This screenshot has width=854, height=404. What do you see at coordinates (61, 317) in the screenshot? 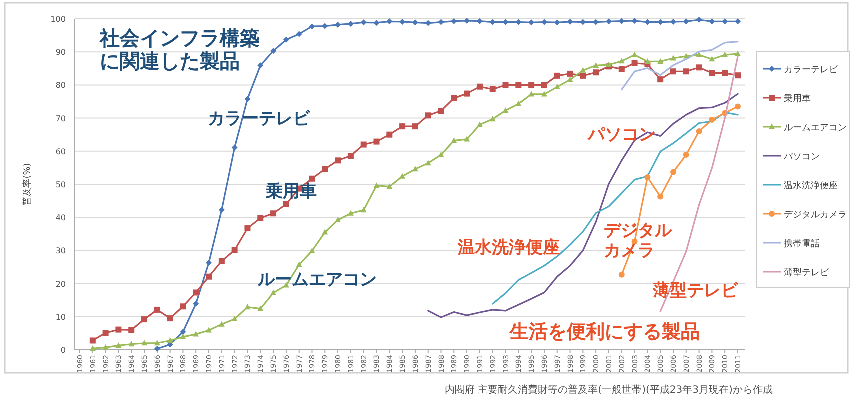
I see `y-tick-label: 10` at bounding box center [61, 317].